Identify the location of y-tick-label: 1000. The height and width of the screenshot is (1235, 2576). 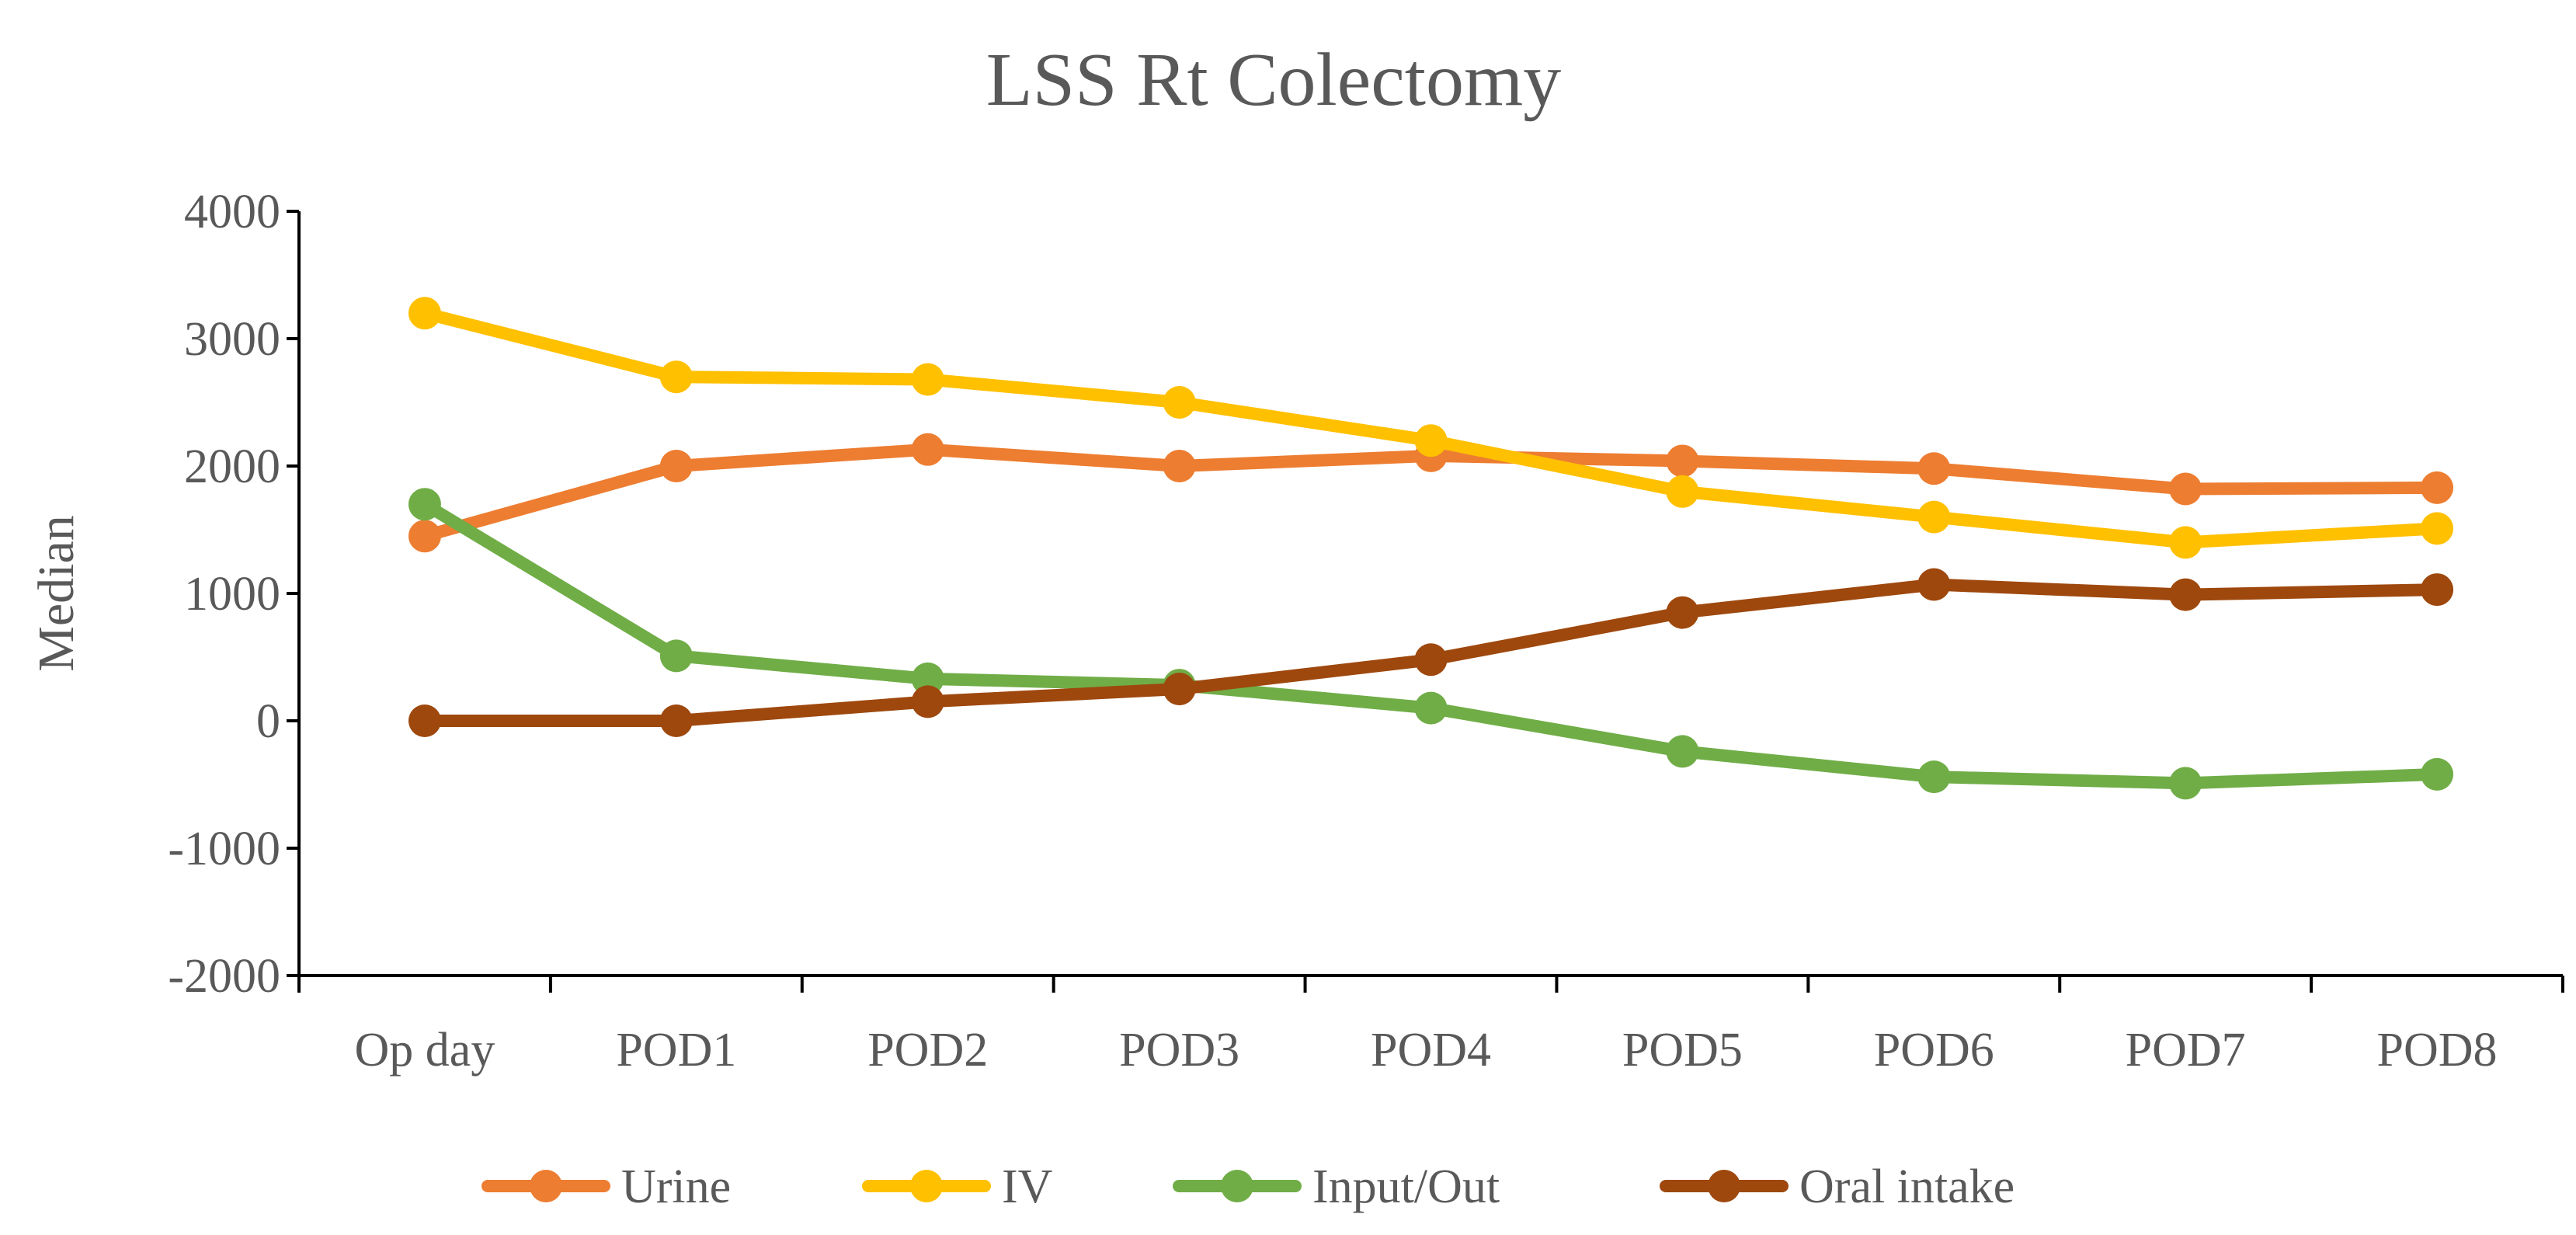
(232, 594).